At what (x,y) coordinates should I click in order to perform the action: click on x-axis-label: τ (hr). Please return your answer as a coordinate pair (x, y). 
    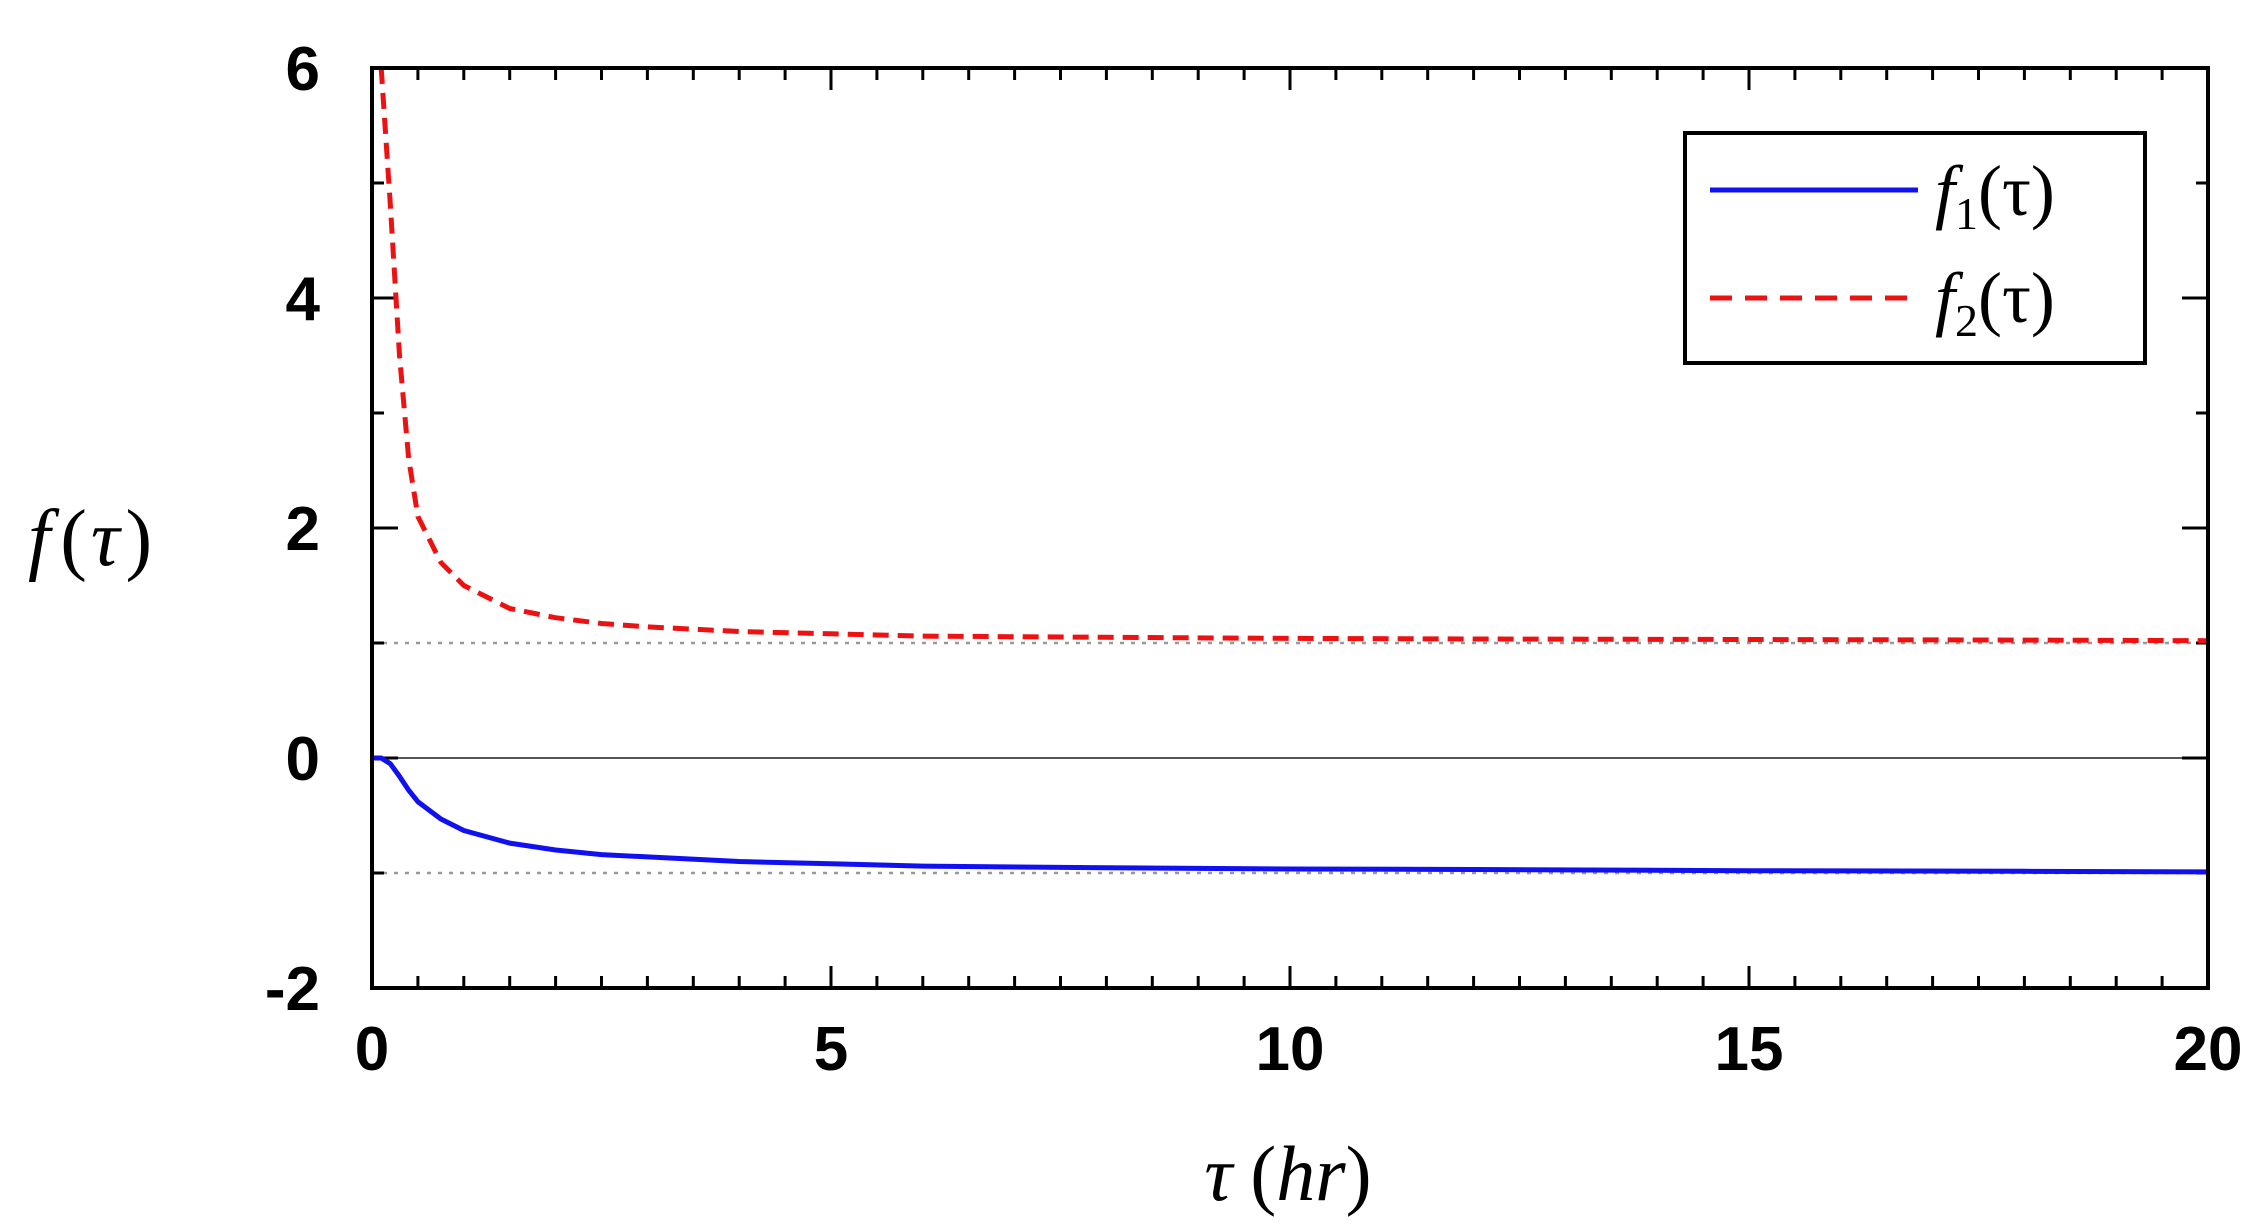
    Looking at the image, I should click on (1287, 1173).